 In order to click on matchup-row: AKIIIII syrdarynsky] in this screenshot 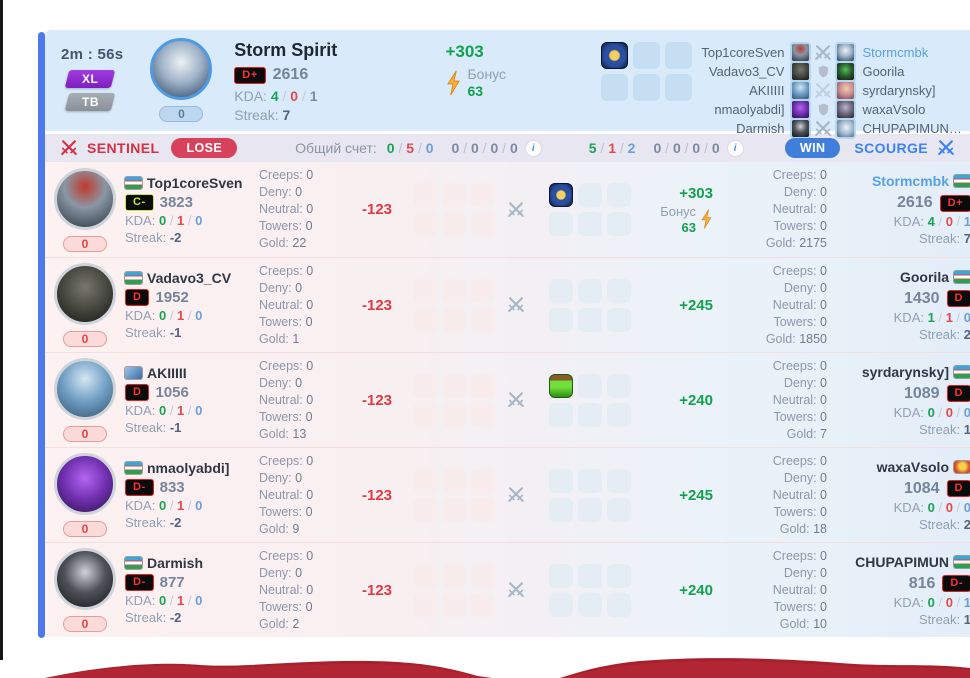, I will do `click(828, 90)`.